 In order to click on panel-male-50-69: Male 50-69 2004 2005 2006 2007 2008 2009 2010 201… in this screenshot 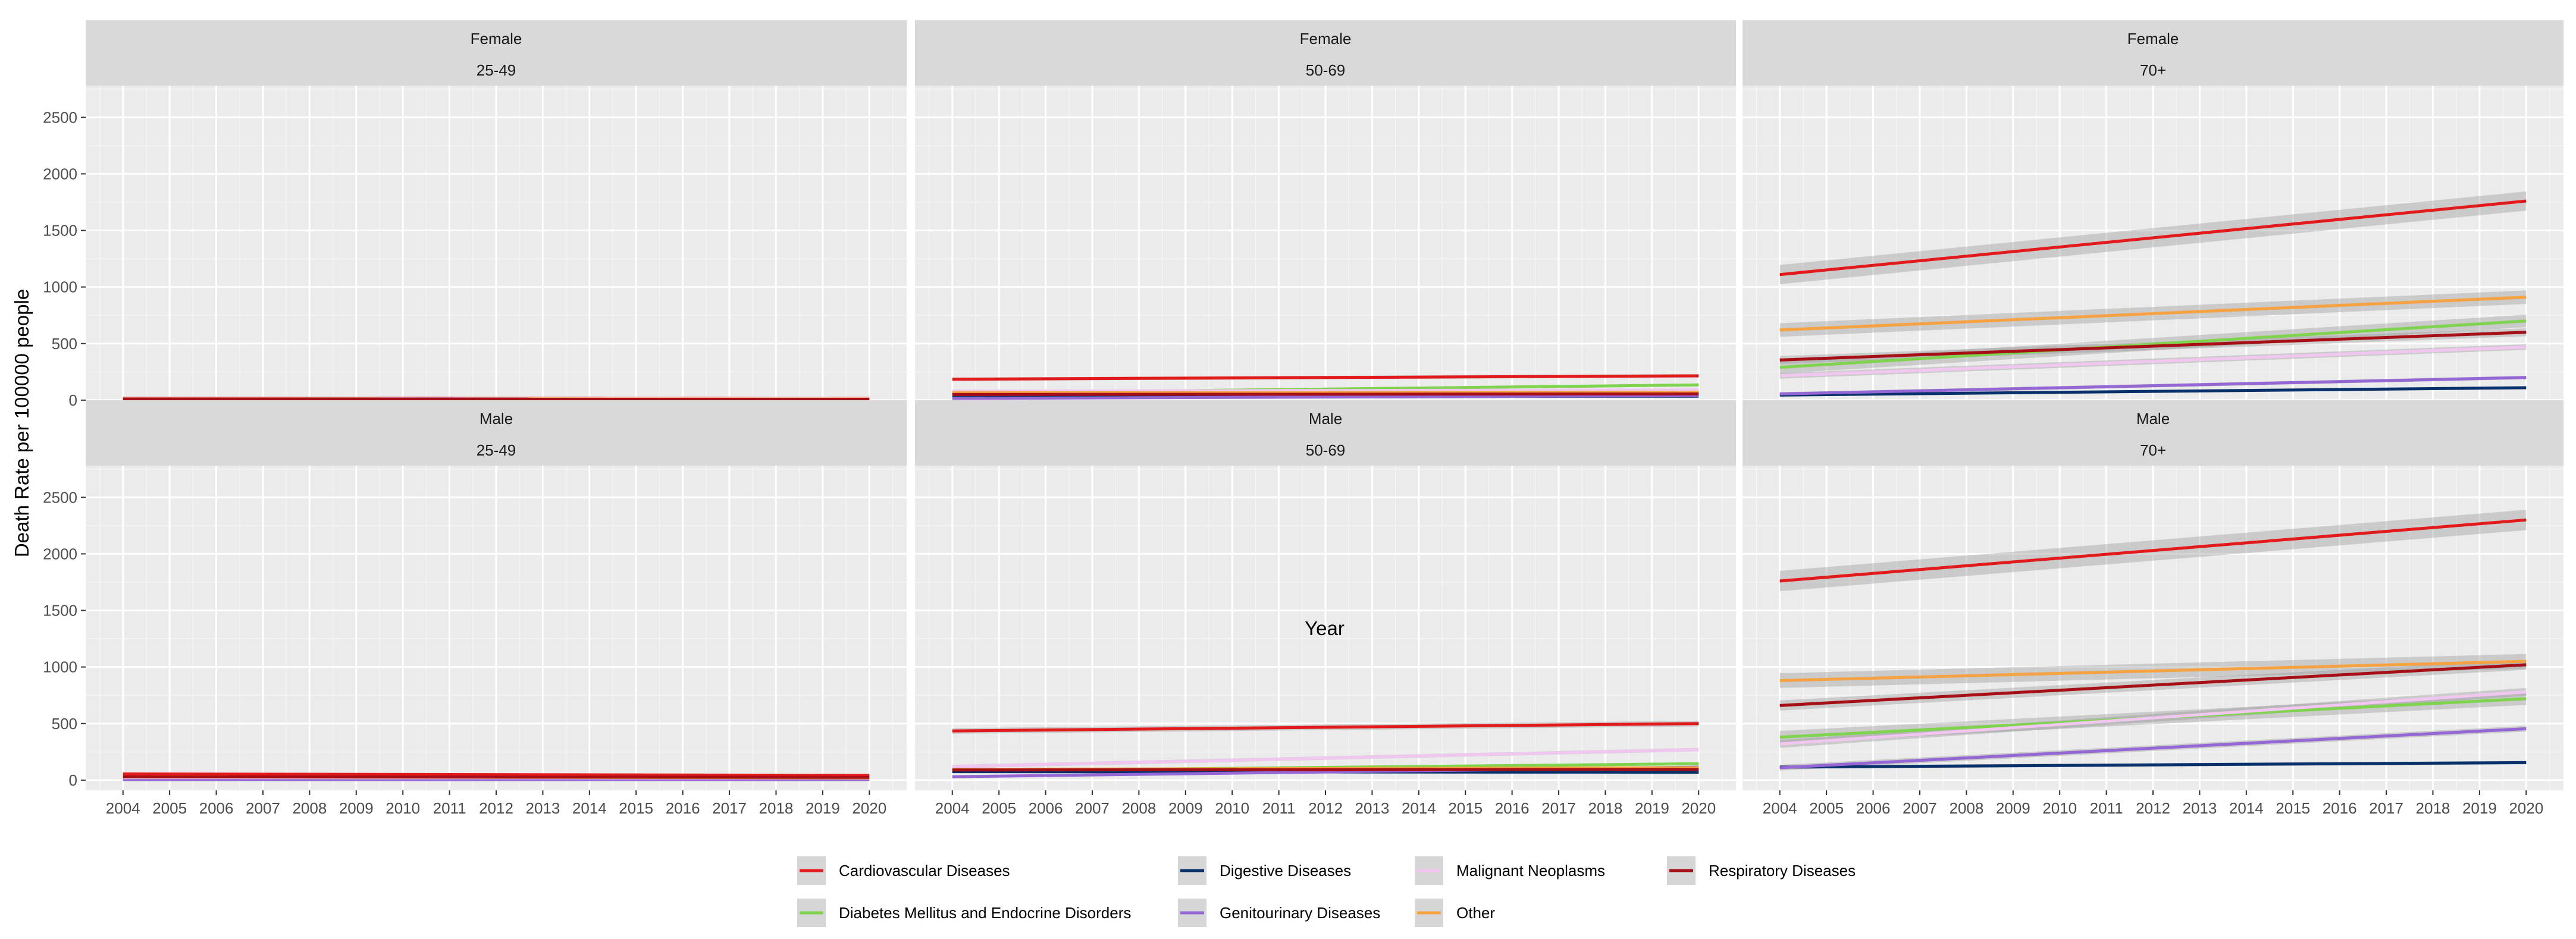, I will do `click(1326, 608)`.